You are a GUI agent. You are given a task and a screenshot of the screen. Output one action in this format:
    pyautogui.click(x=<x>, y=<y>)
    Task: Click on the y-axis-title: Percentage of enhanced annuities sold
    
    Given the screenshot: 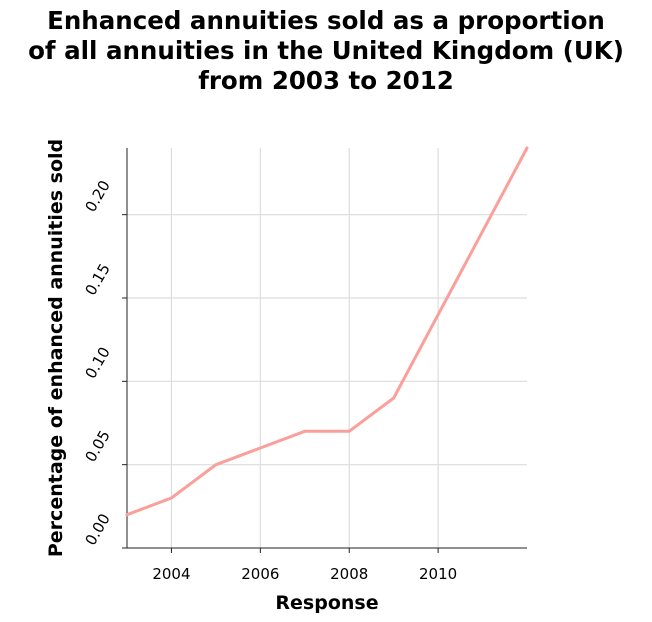 What is the action you would take?
    pyautogui.click(x=56, y=348)
    